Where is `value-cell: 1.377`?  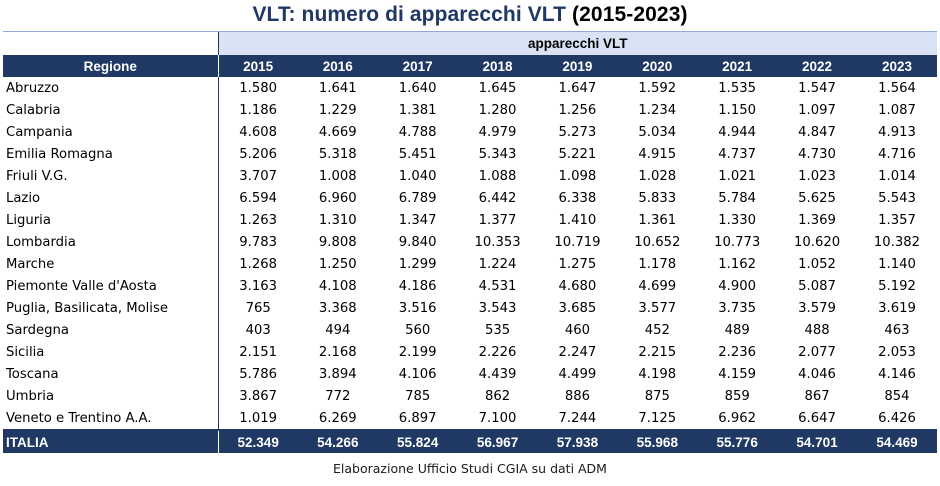 value-cell: 1.377 is located at coordinates (497, 220).